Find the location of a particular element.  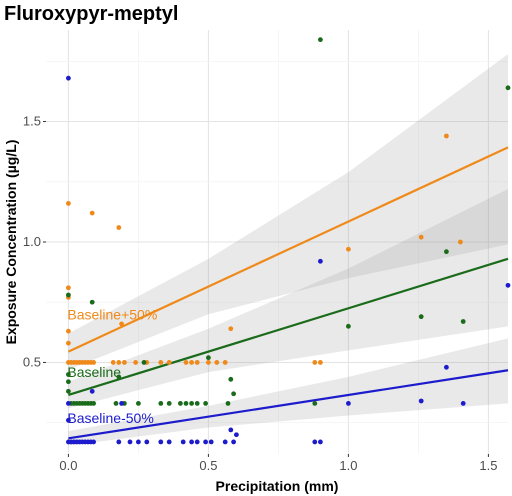

y-axis-ticks: 0.5 1.0 1.5 is located at coordinates (34, 241).